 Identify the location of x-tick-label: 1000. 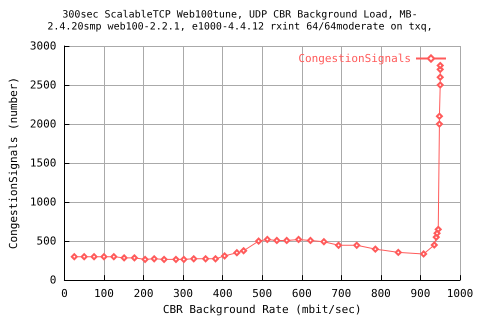
(460, 293).